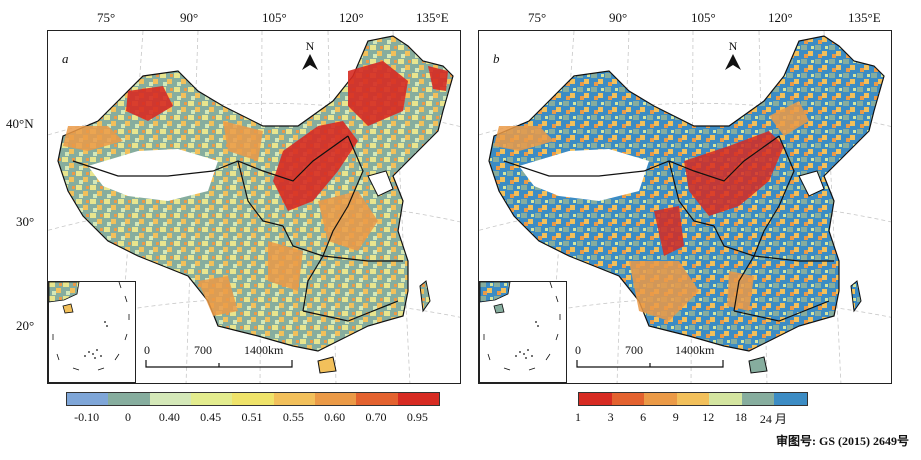 Image resolution: width=921 pixels, height=460 pixels. What do you see at coordinates (496, 58) in the screenshot?
I see `panel-label-b: b` at bounding box center [496, 58].